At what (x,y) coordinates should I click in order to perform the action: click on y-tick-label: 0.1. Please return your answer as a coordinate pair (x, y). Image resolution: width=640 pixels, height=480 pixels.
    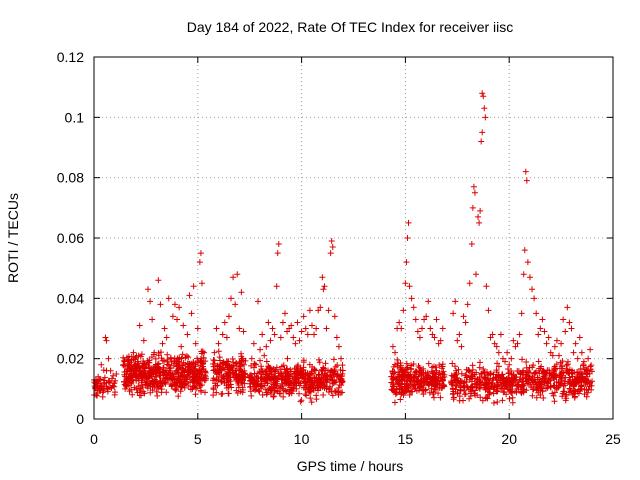
    Looking at the image, I should click on (75, 117).